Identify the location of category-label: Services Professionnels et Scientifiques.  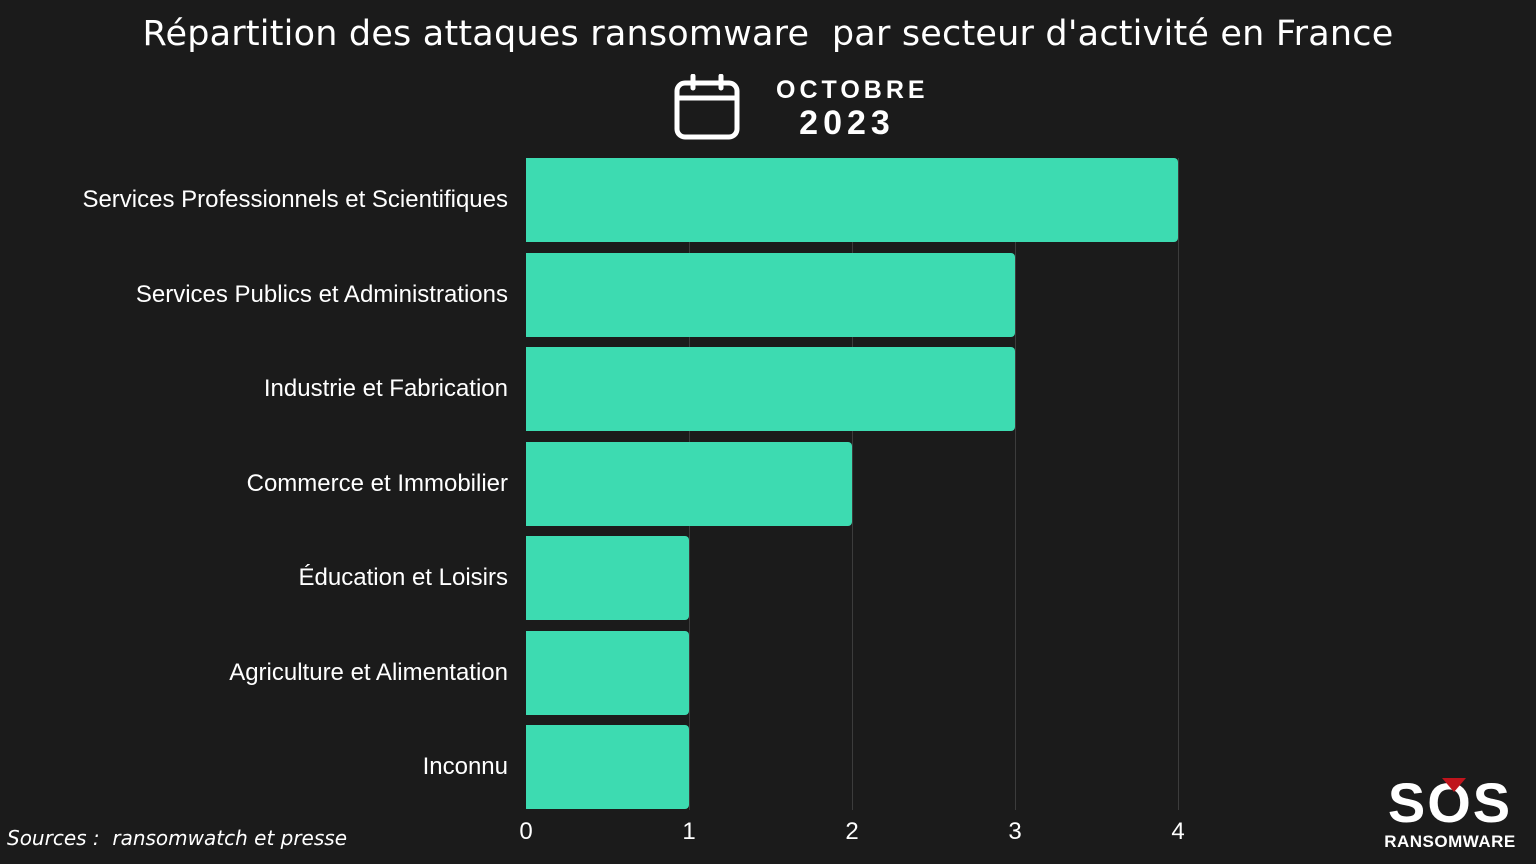
(295, 199).